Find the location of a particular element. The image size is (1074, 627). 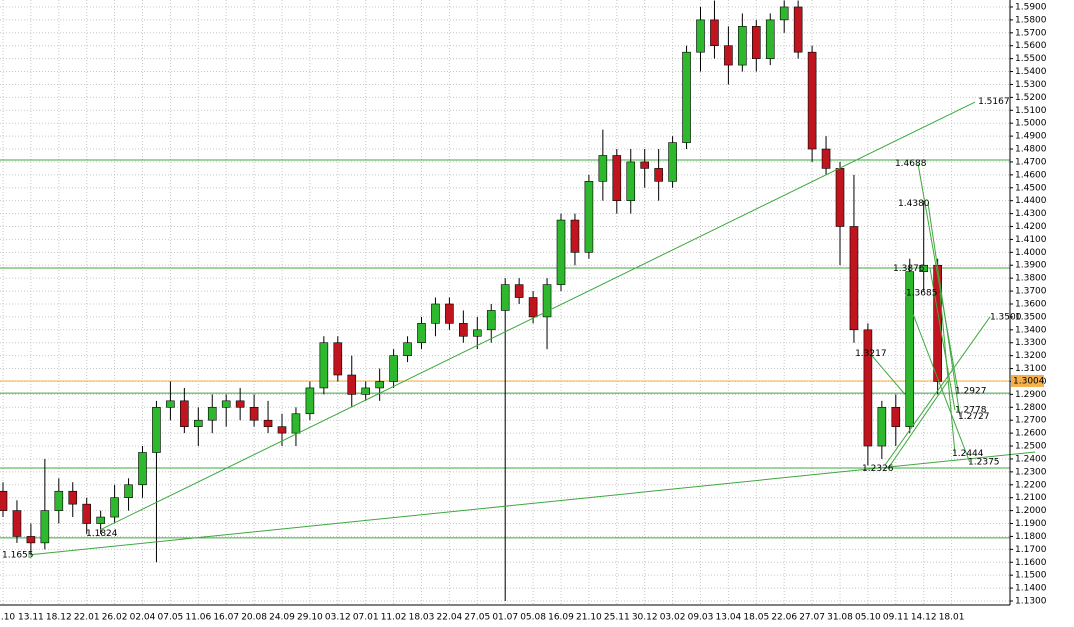

current-price-box is located at coordinates (1027, 380).